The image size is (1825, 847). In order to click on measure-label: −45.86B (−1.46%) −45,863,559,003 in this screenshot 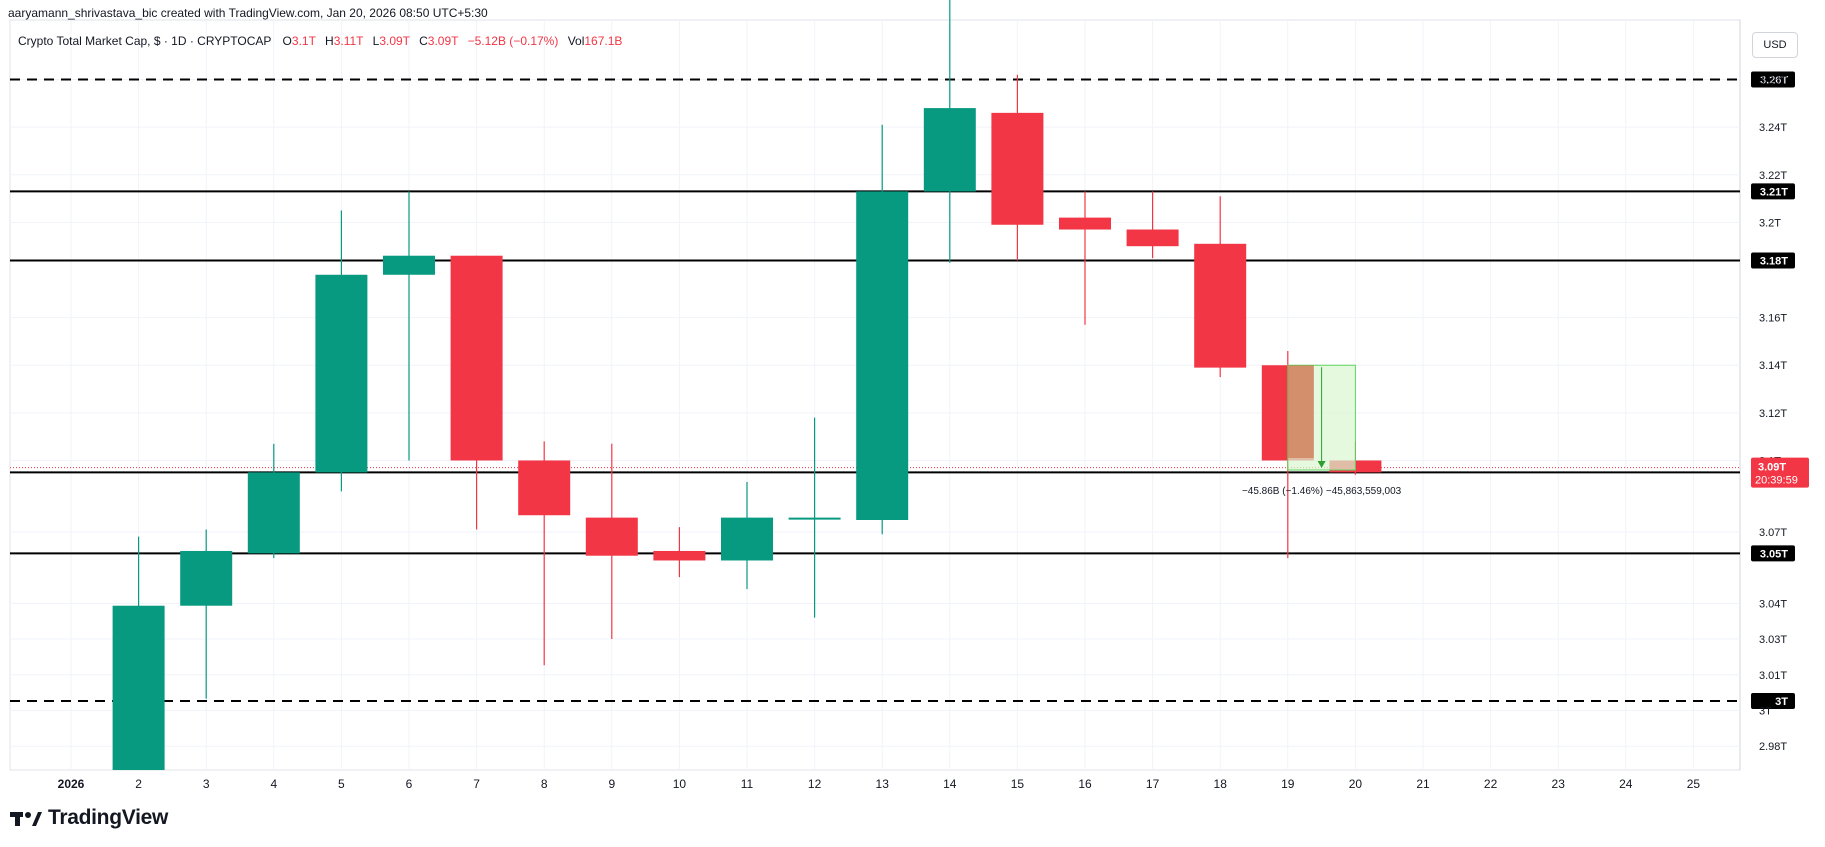, I will do `click(1322, 491)`.